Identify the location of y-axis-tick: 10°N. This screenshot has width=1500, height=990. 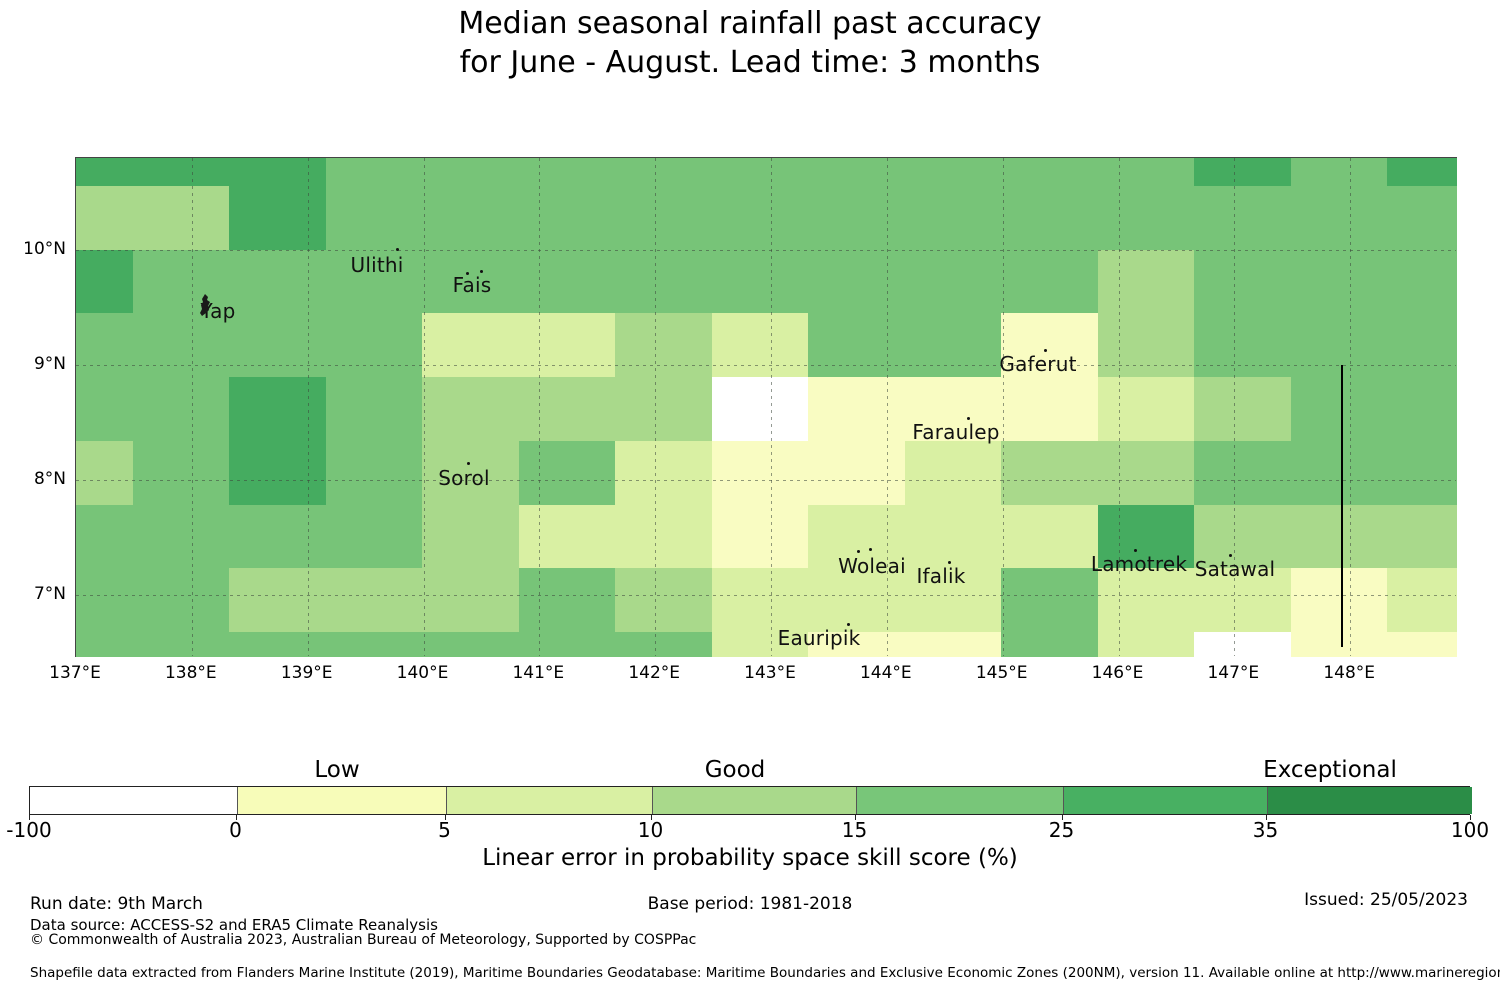
(44, 249).